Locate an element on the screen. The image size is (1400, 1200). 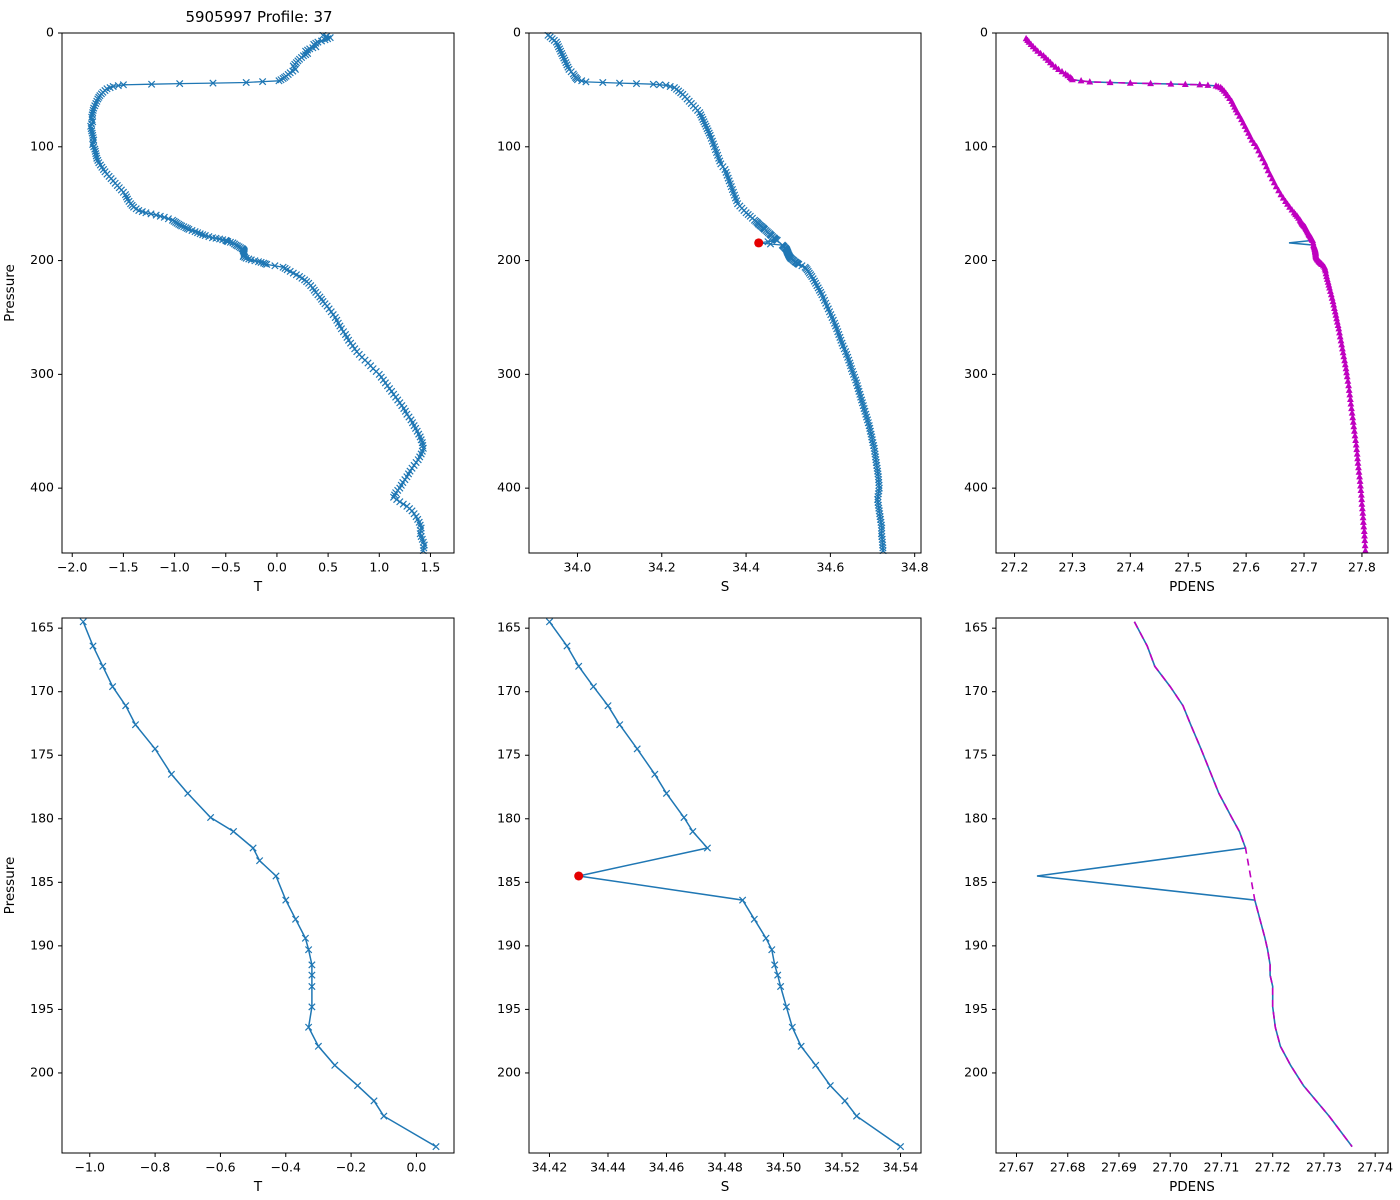
x-tick-label: −0.2 is located at coordinates (351, 1167).